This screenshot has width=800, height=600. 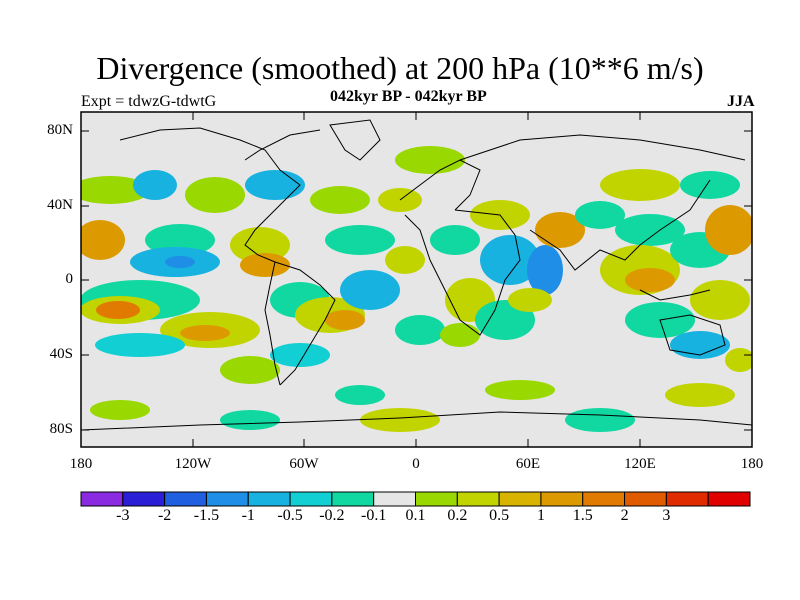 I want to click on colorbar, so click(x=415, y=499).